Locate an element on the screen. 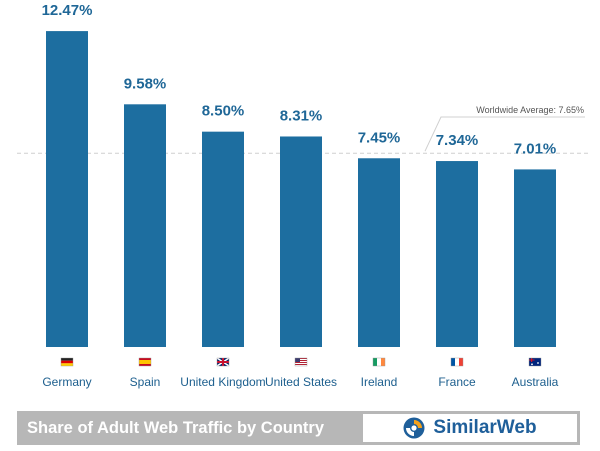 The width and height of the screenshot is (600, 451). bar-united-states is located at coordinates (301, 241).